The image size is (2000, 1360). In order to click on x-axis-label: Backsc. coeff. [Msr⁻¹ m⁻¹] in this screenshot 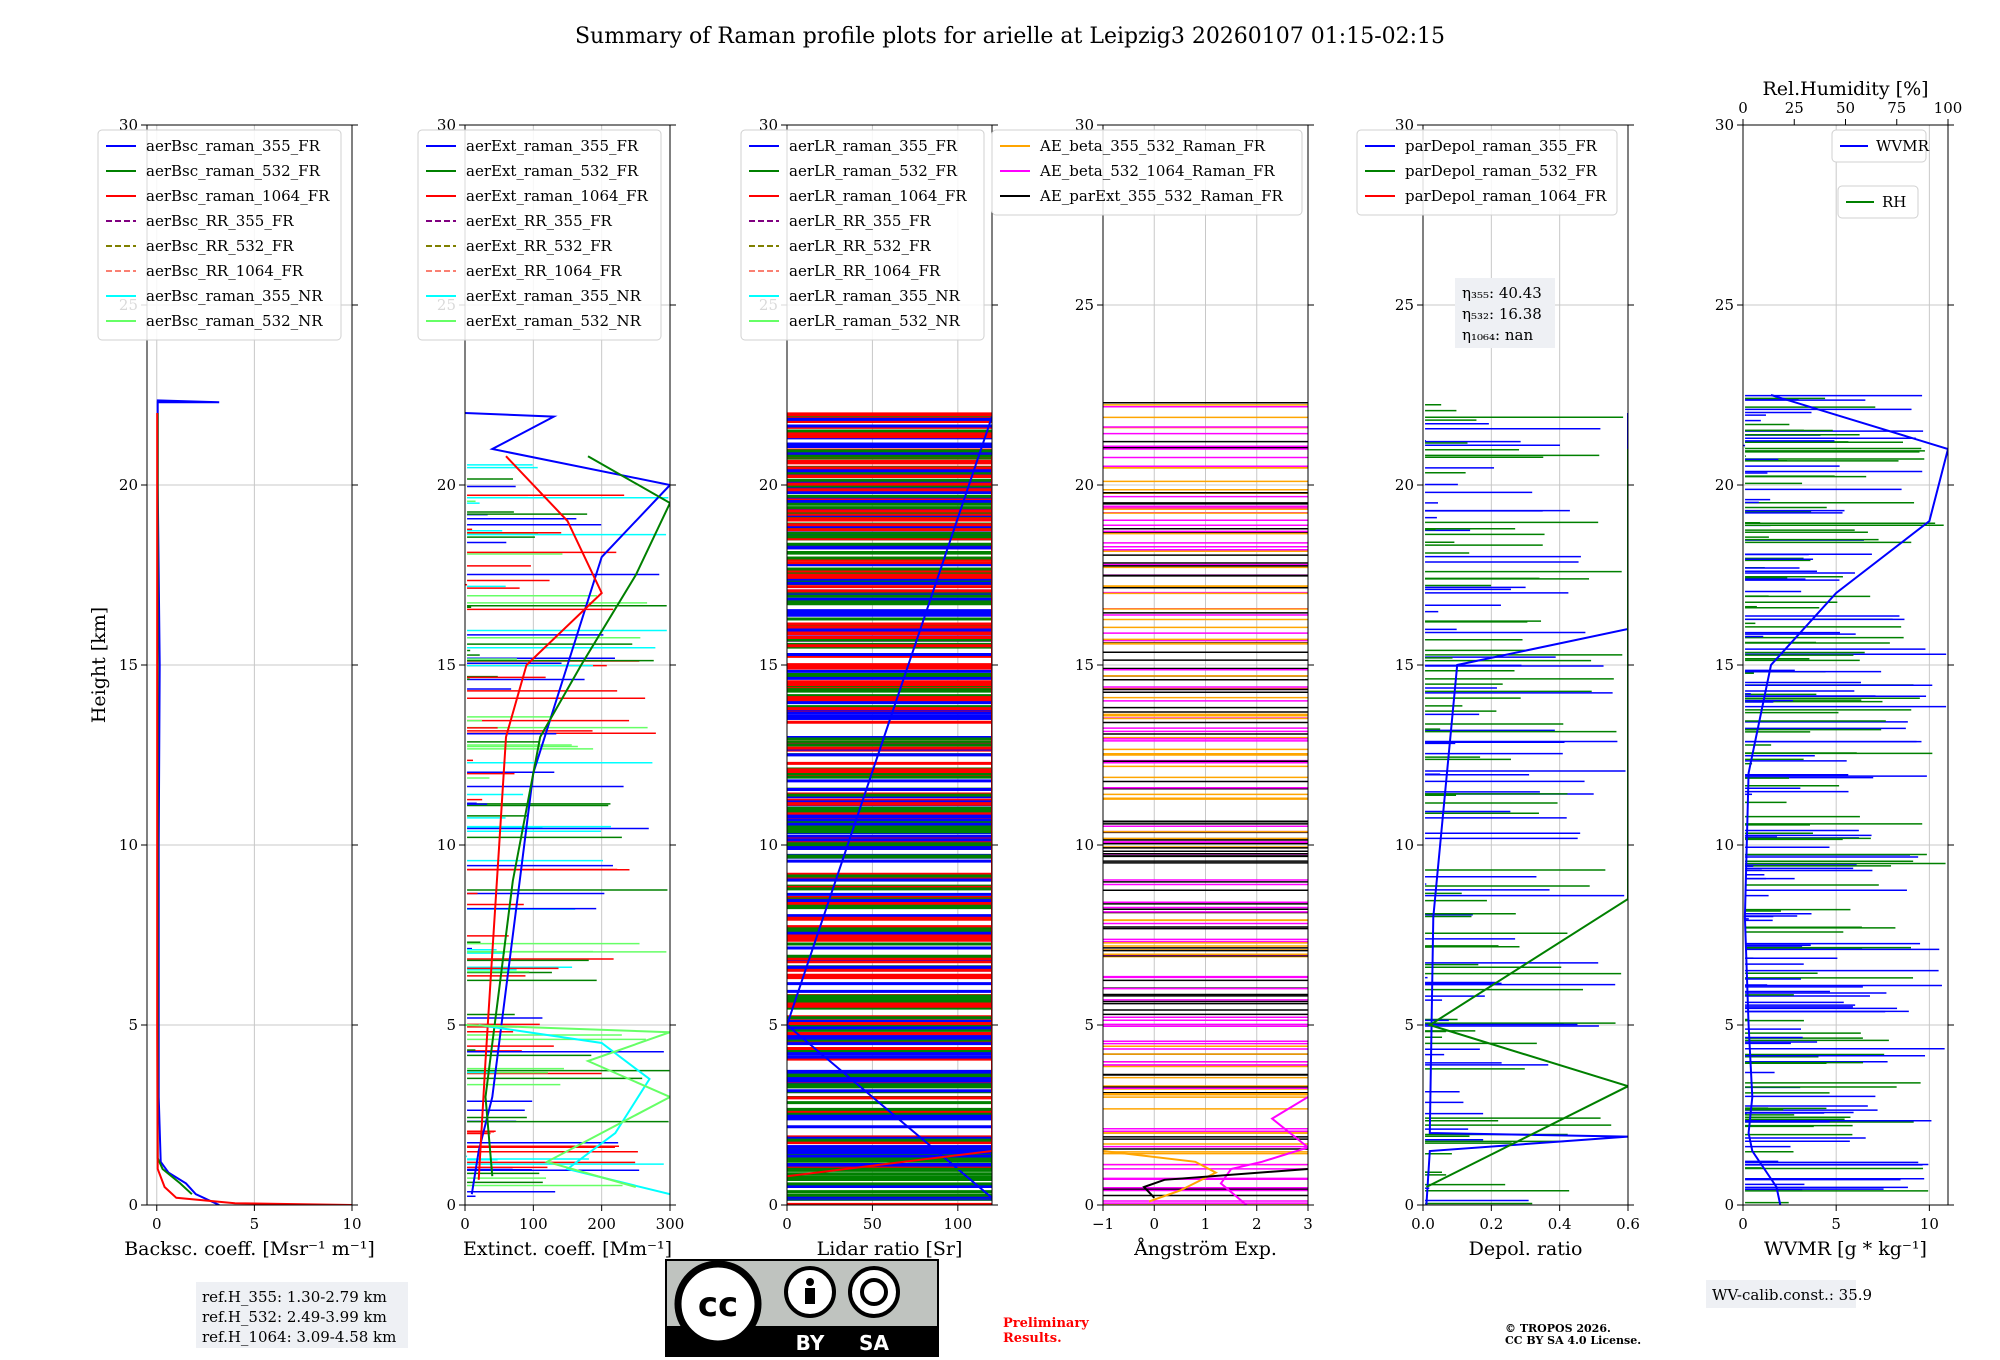, I will do `click(249, 1249)`.